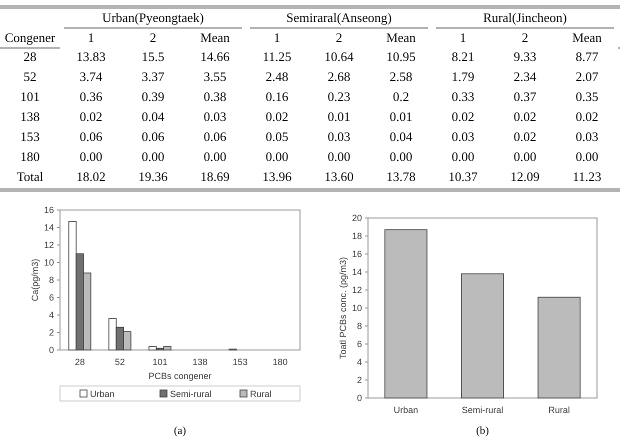 Image resolution: width=620 pixels, height=438 pixels. I want to click on y-tick-label: 6, so click(51, 297).